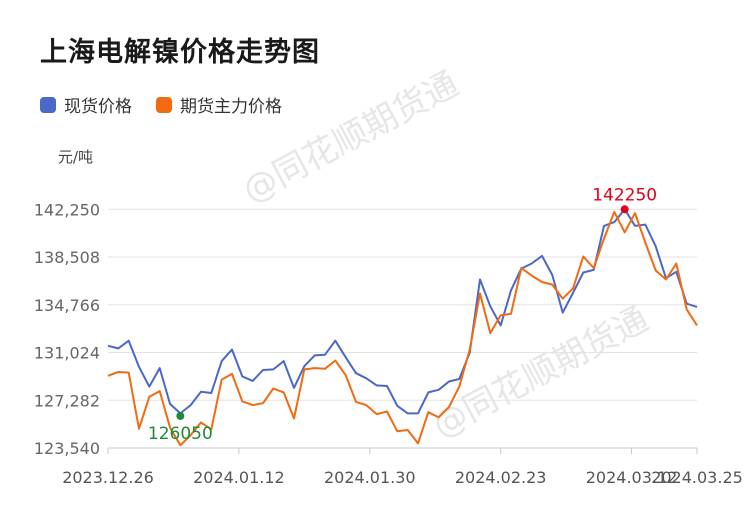  Describe the element at coordinates (67, 400) in the screenshot. I see `y-tick-label: 127,282` at that location.